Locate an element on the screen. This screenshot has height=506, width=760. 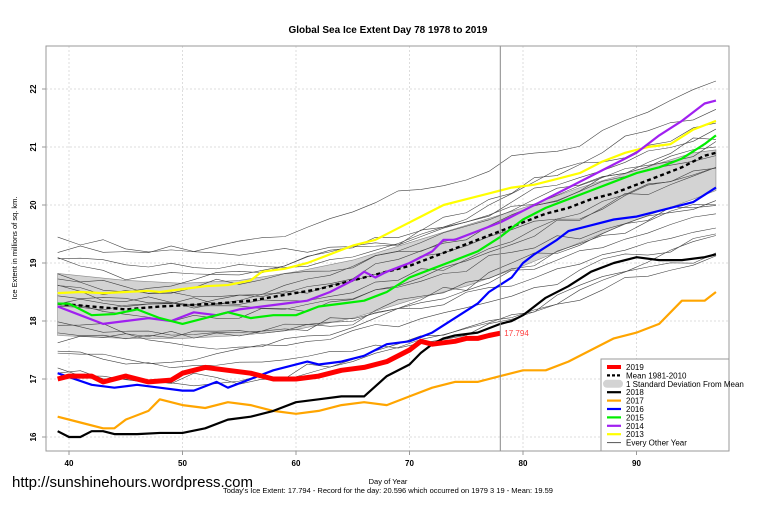
y-tick-label: 17 is located at coordinates (33, 378).